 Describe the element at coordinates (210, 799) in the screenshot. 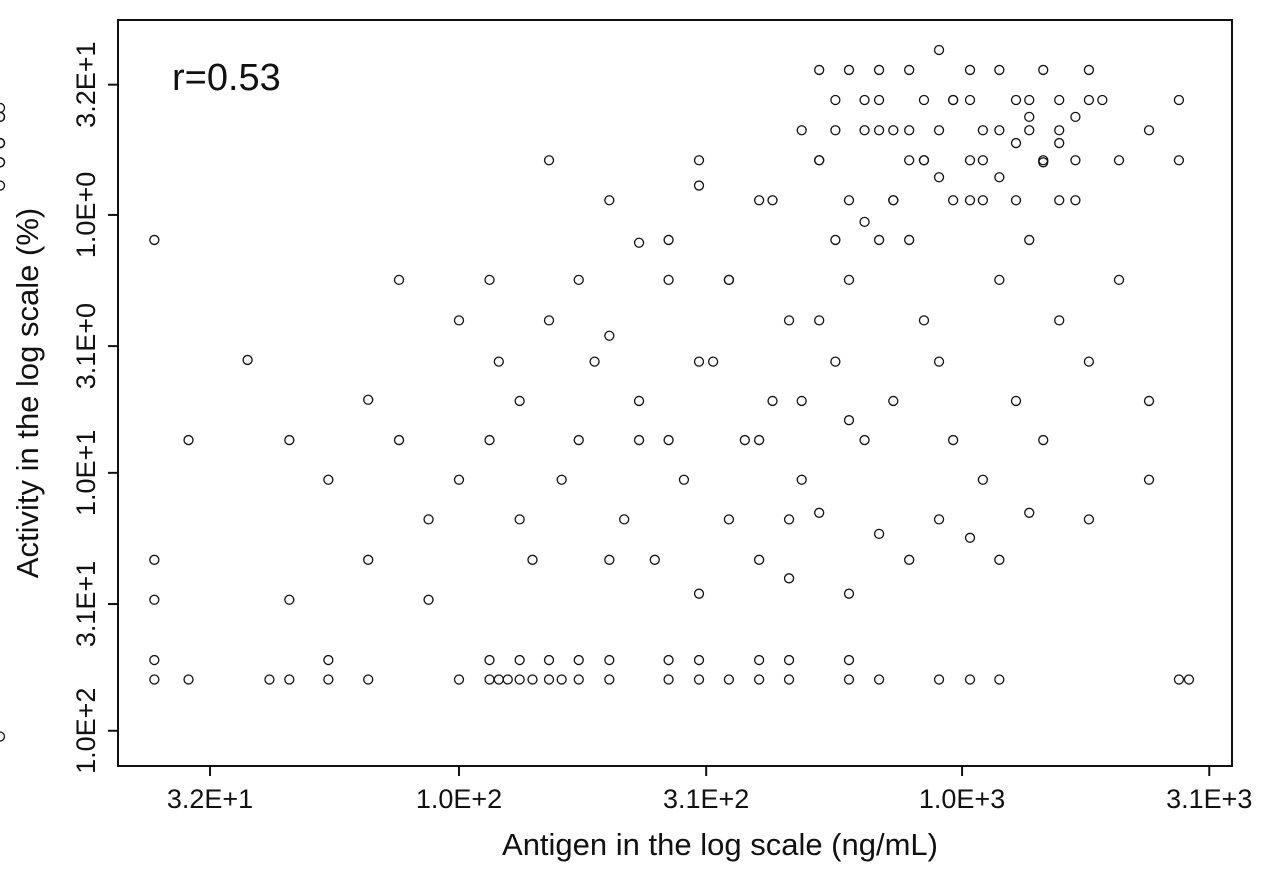

I see `x-tick-label: 3.2E+1` at that location.